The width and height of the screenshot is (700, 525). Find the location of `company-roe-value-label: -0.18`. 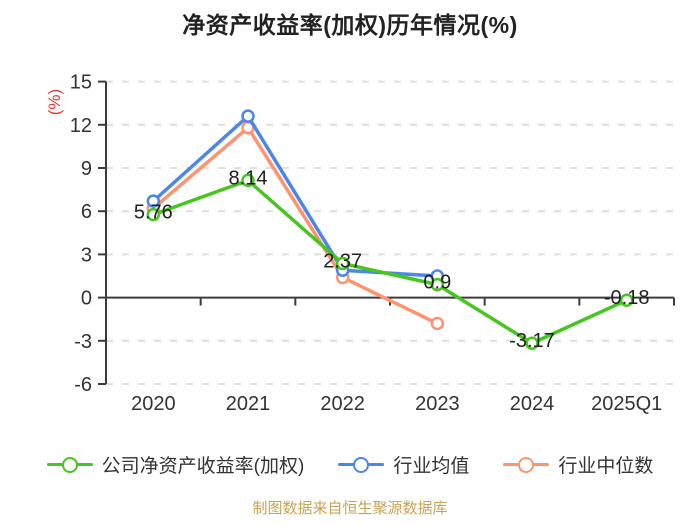

company-roe-value-label: -0.18 is located at coordinates (627, 298).